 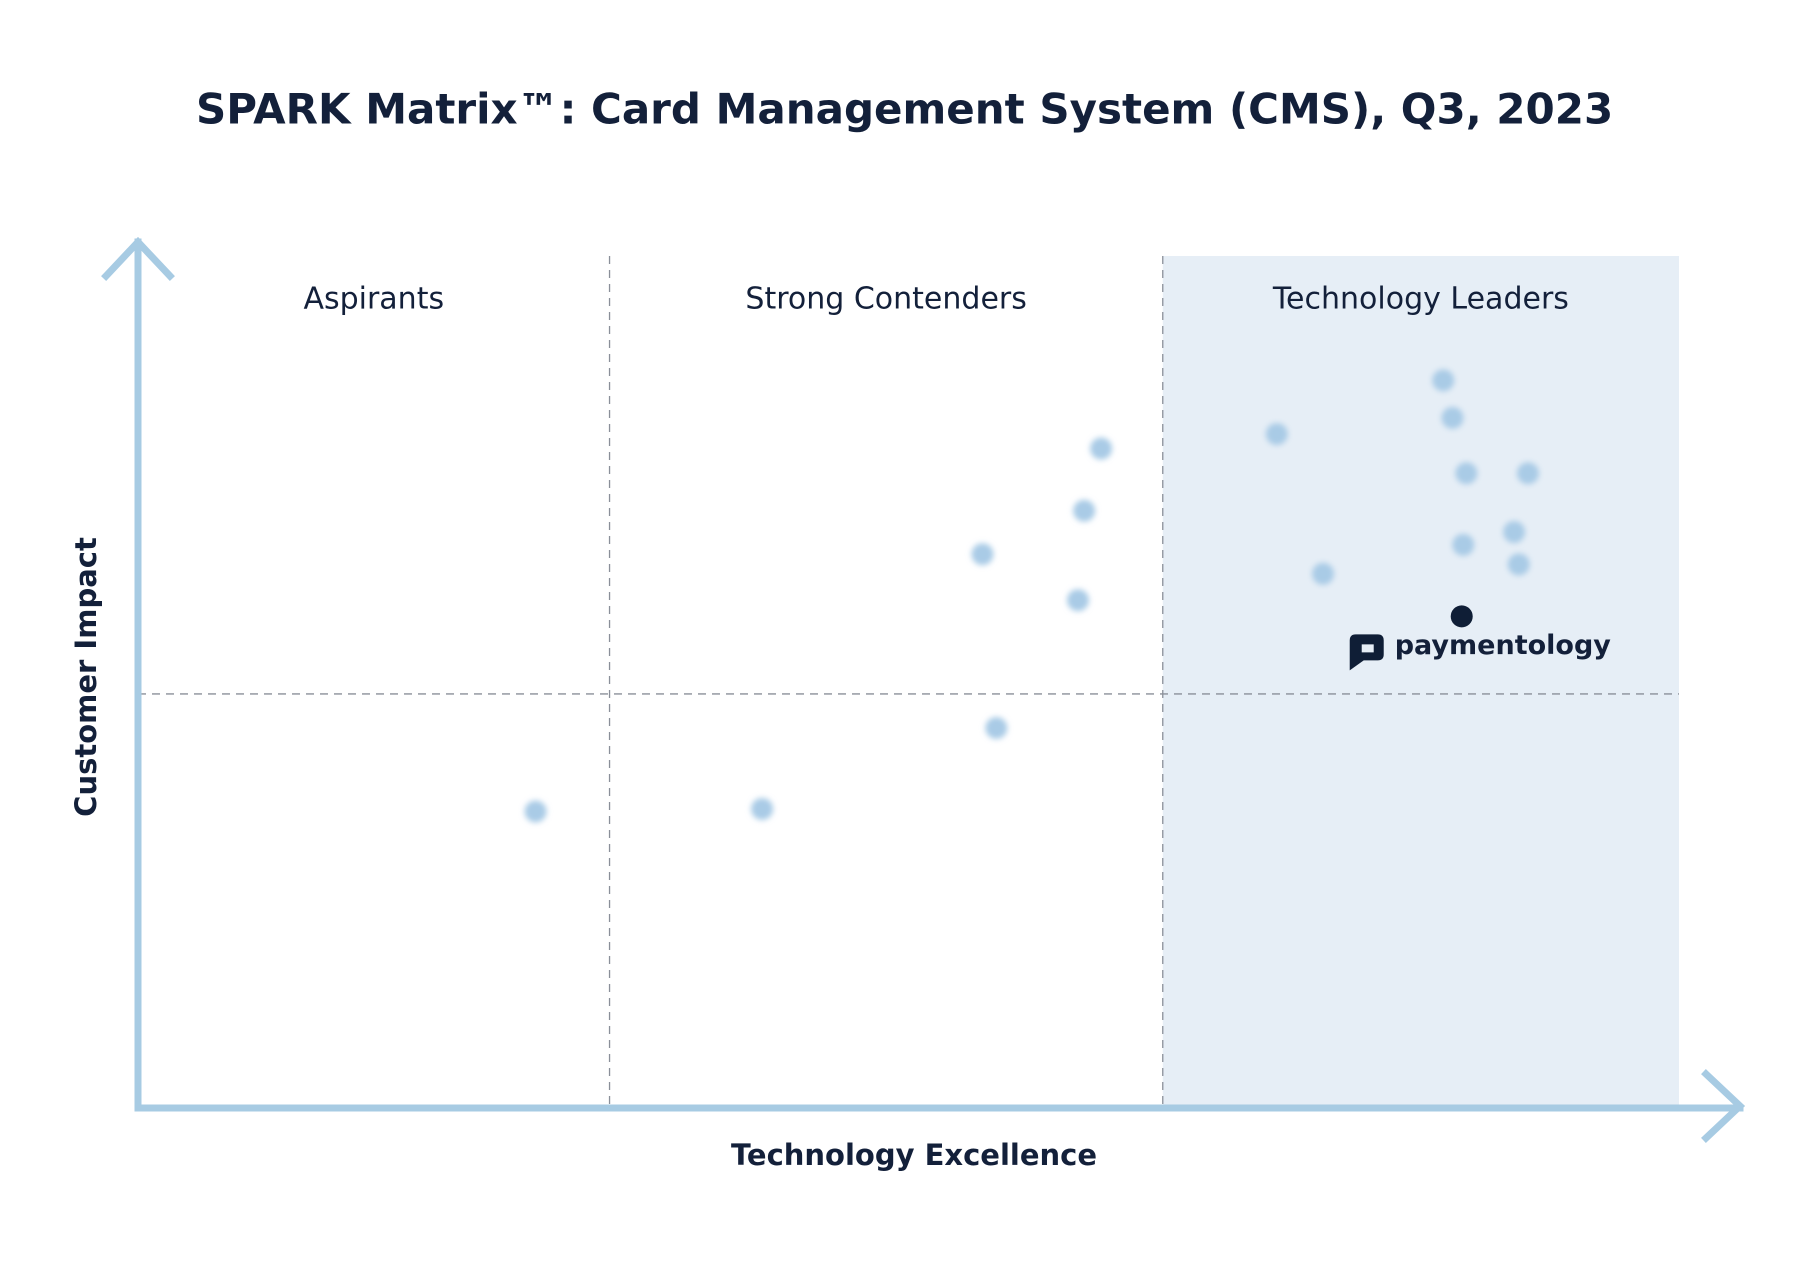 What do you see at coordinates (1420, 299) in the screenshot?
I see `quadrant-label: Technology Leaders` at bounding box center [1420, 299].